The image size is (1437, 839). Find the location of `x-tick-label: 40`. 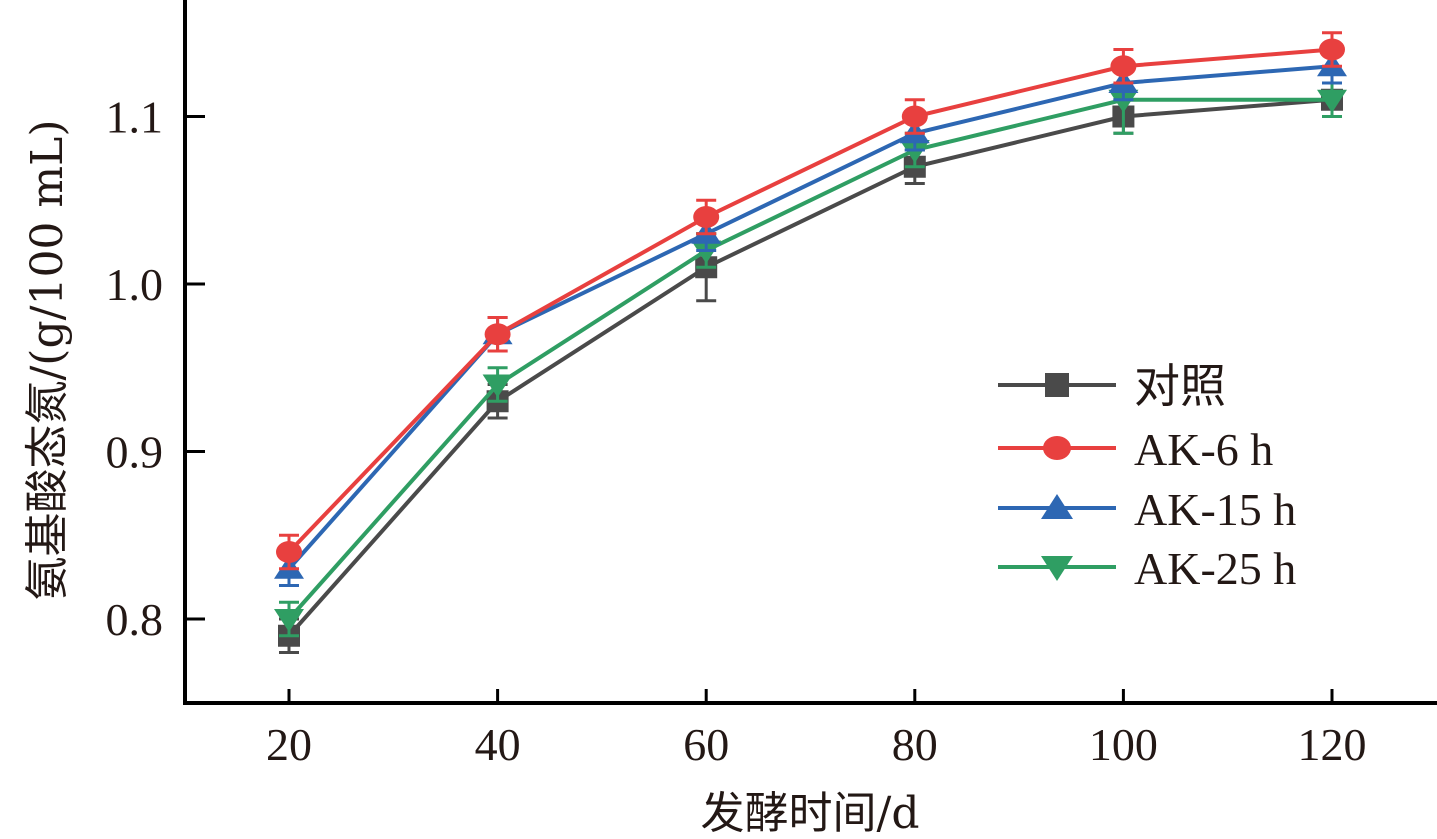

x-tick-label: 40 is located at coordinates (498, 744).